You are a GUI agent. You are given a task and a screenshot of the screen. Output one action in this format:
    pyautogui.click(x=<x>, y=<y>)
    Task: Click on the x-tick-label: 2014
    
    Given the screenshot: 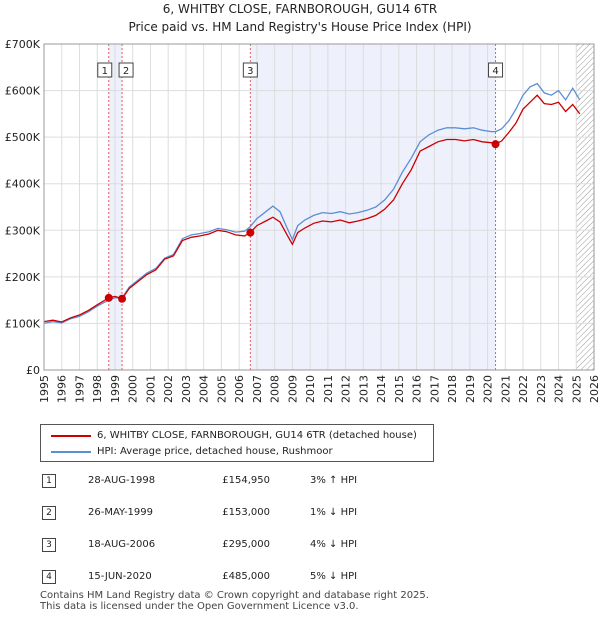 What is the action you would take?
    pyautogui.click(x=381, y=389)
    